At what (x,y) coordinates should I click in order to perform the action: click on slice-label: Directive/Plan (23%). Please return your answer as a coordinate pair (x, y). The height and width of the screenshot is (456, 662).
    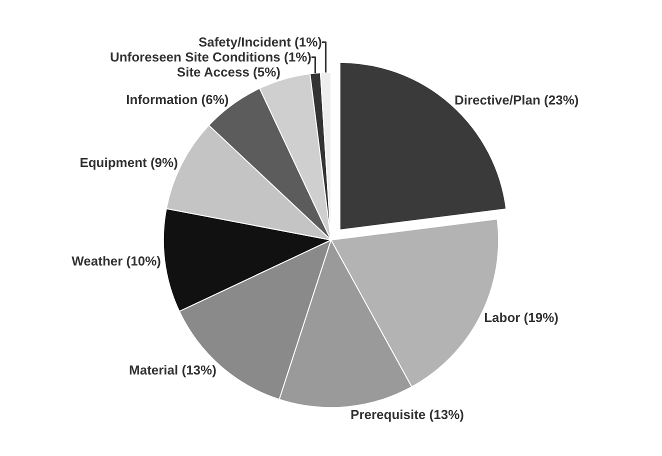
    Looking at the image, I should click on (516, 100).